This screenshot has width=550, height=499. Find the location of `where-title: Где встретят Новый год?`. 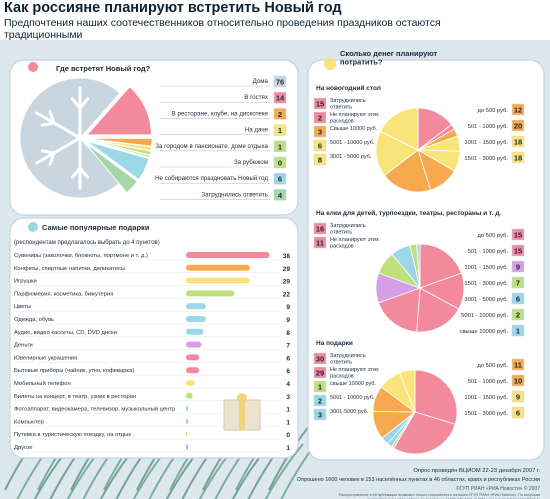

where-title: Где встретят Новый год? is located at coordinates (103, 68).